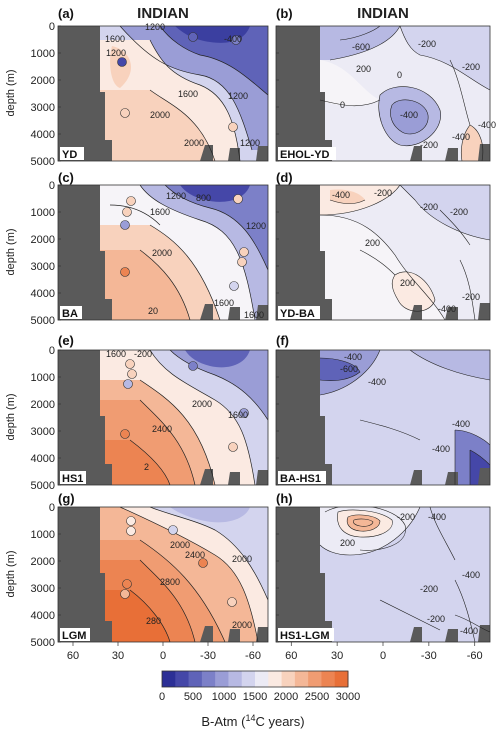 This screenshot has height=733, width=500. I want to click on panel-c, so click(163, 252).